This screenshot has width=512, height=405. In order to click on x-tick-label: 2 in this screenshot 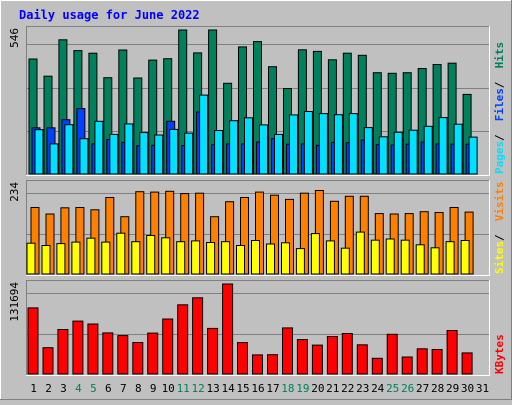, I will do `click(48, 388)`.